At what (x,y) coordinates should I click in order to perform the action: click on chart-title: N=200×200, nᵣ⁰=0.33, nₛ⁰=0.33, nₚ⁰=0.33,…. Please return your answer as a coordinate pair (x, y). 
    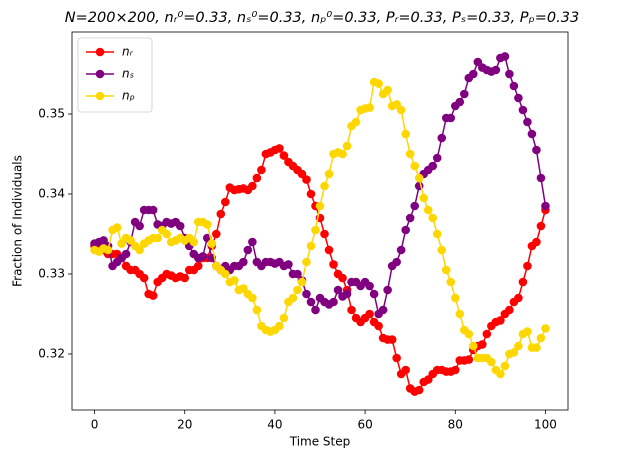
    Looking at the image, I should click on (322, 18).